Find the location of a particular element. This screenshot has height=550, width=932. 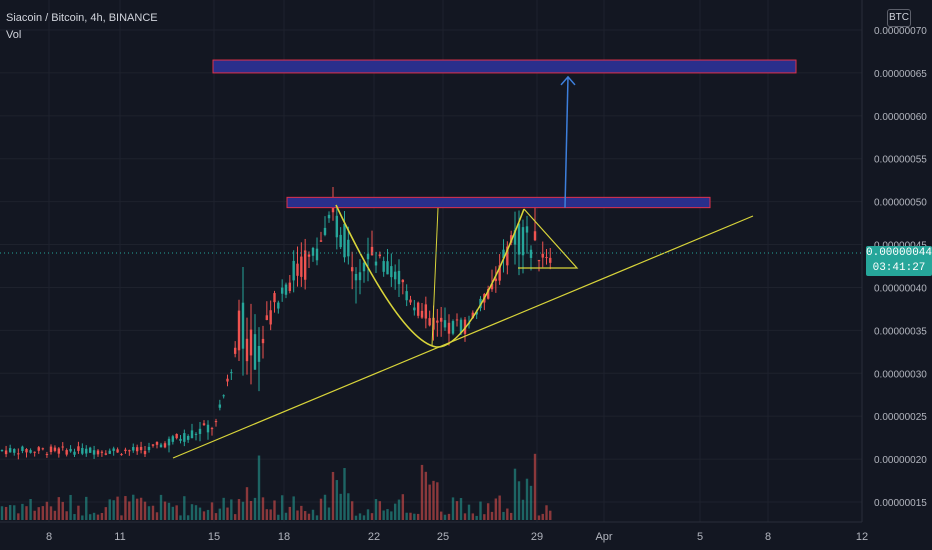

currency-badge: BTC is located at coordinates (899, 18).